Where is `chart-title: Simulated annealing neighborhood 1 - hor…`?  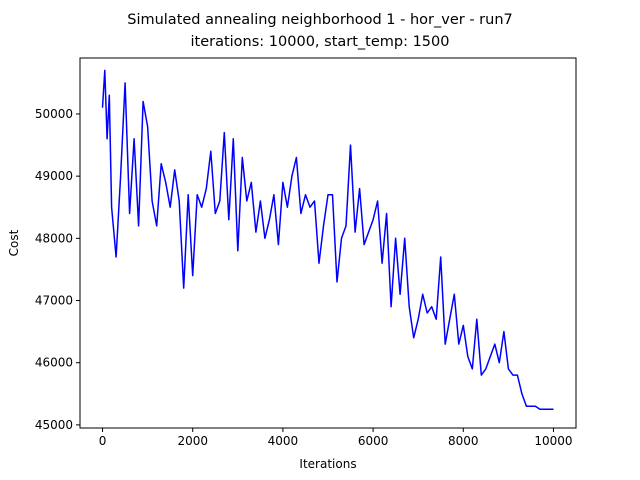 chart-title: Simulated annealing neighborhood 1 - hor… is located at coordinates (320, 20).